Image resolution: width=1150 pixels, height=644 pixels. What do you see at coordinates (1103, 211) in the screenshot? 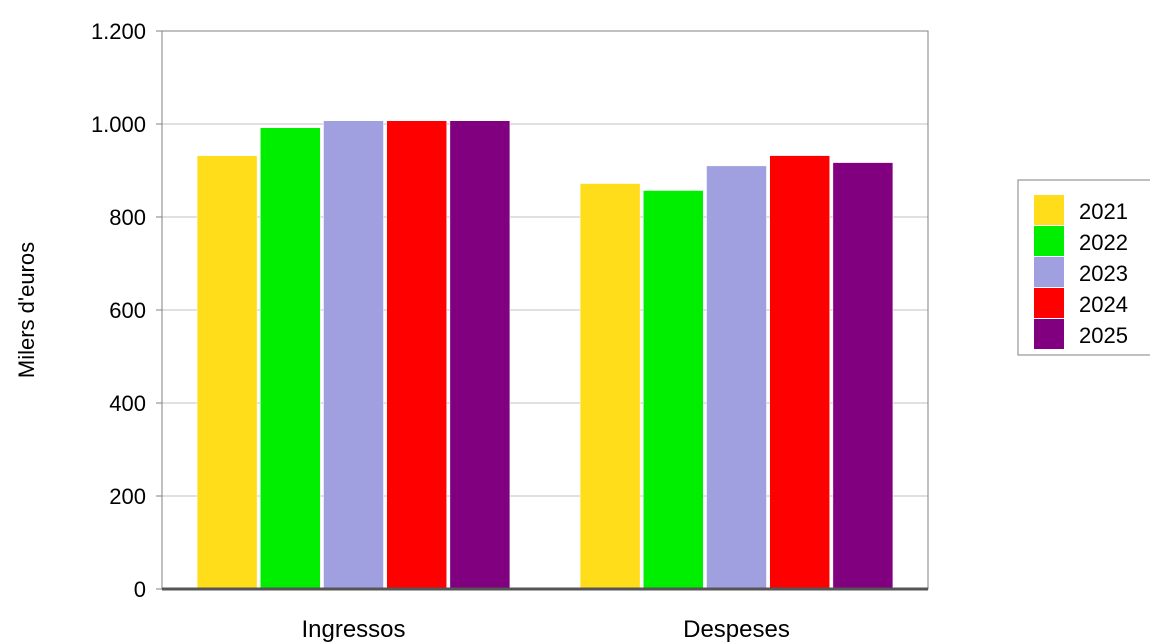
I see `legend-label: 2021` at bounding box center [1103, 211].